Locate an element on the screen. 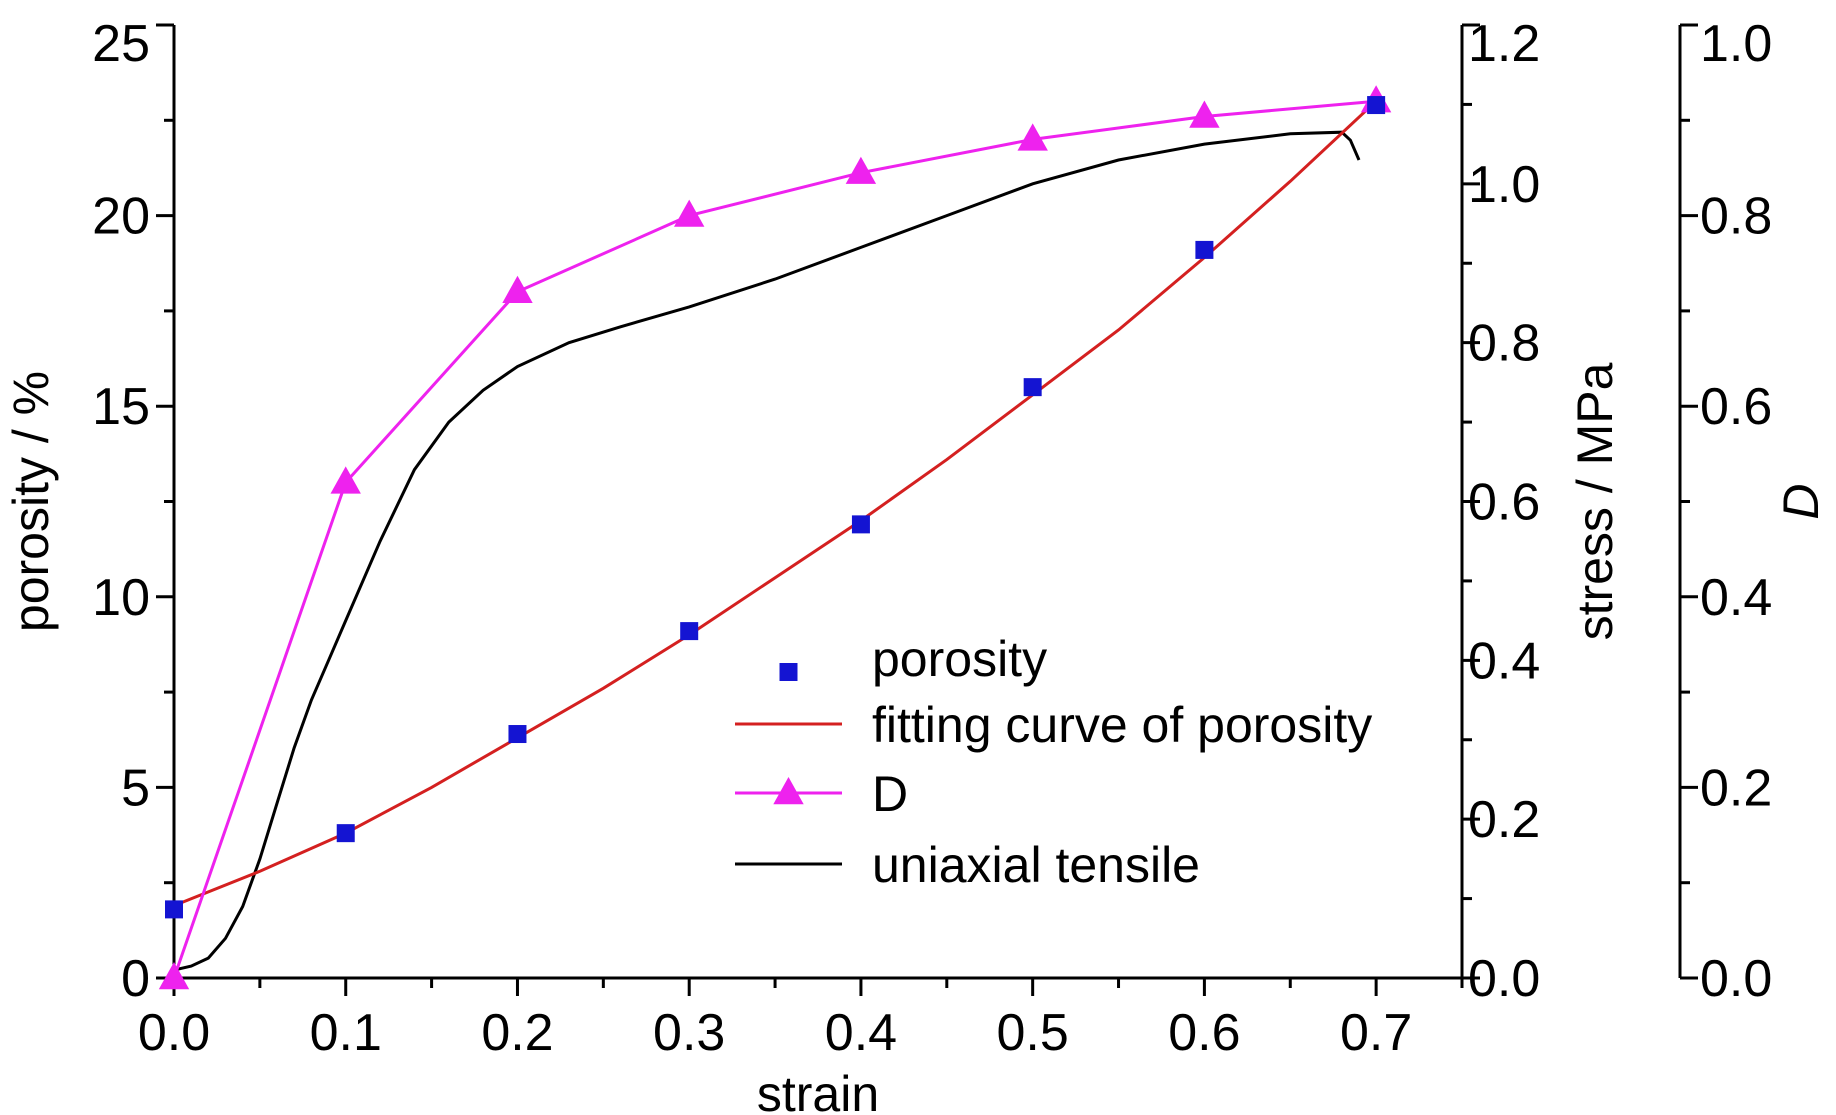  x-tick-label: 0.0 is located at coordinates (174, 1033).